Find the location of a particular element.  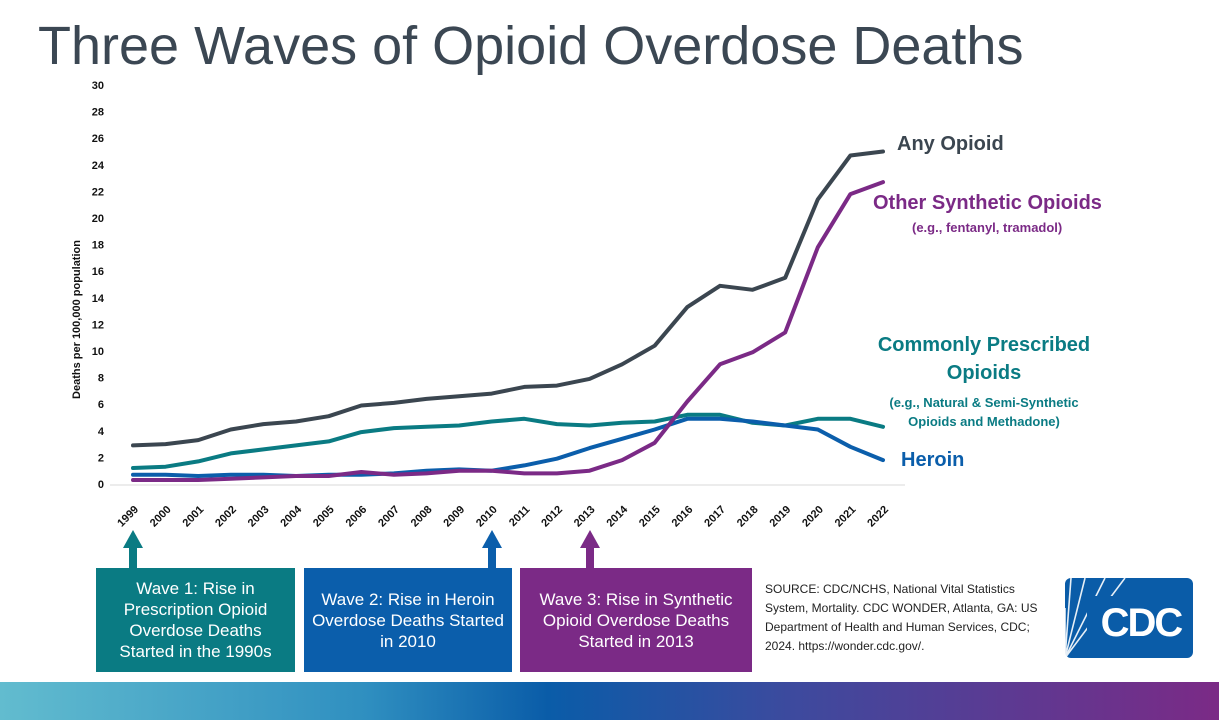

x-tick-label: 2018 is located at coordinates (748, 517).